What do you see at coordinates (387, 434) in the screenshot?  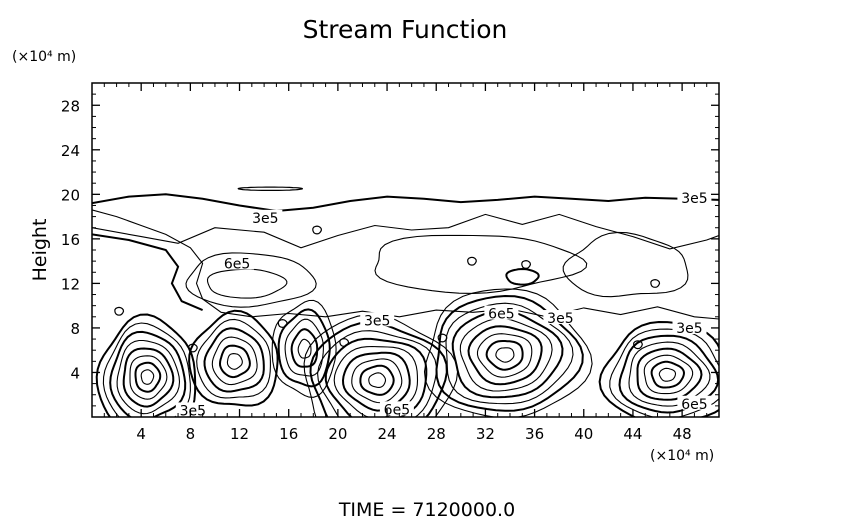 I see `x-tick-label: 24` at bounding box center [387, 434].